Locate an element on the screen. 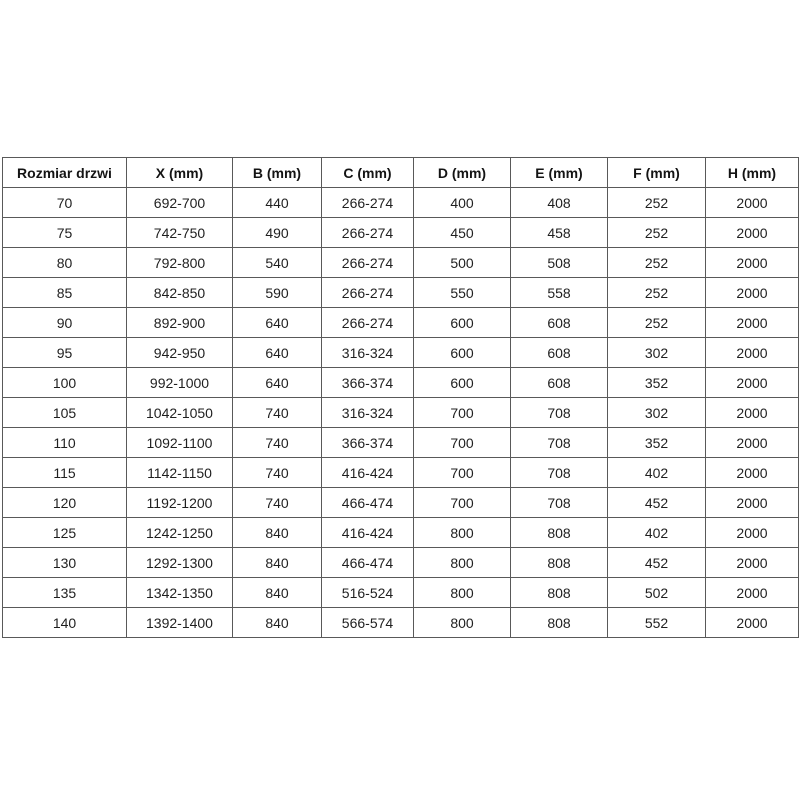  table-row: 80 792-800 540 266-274 500 508 252 2000 is located at coordinates (400, 262).